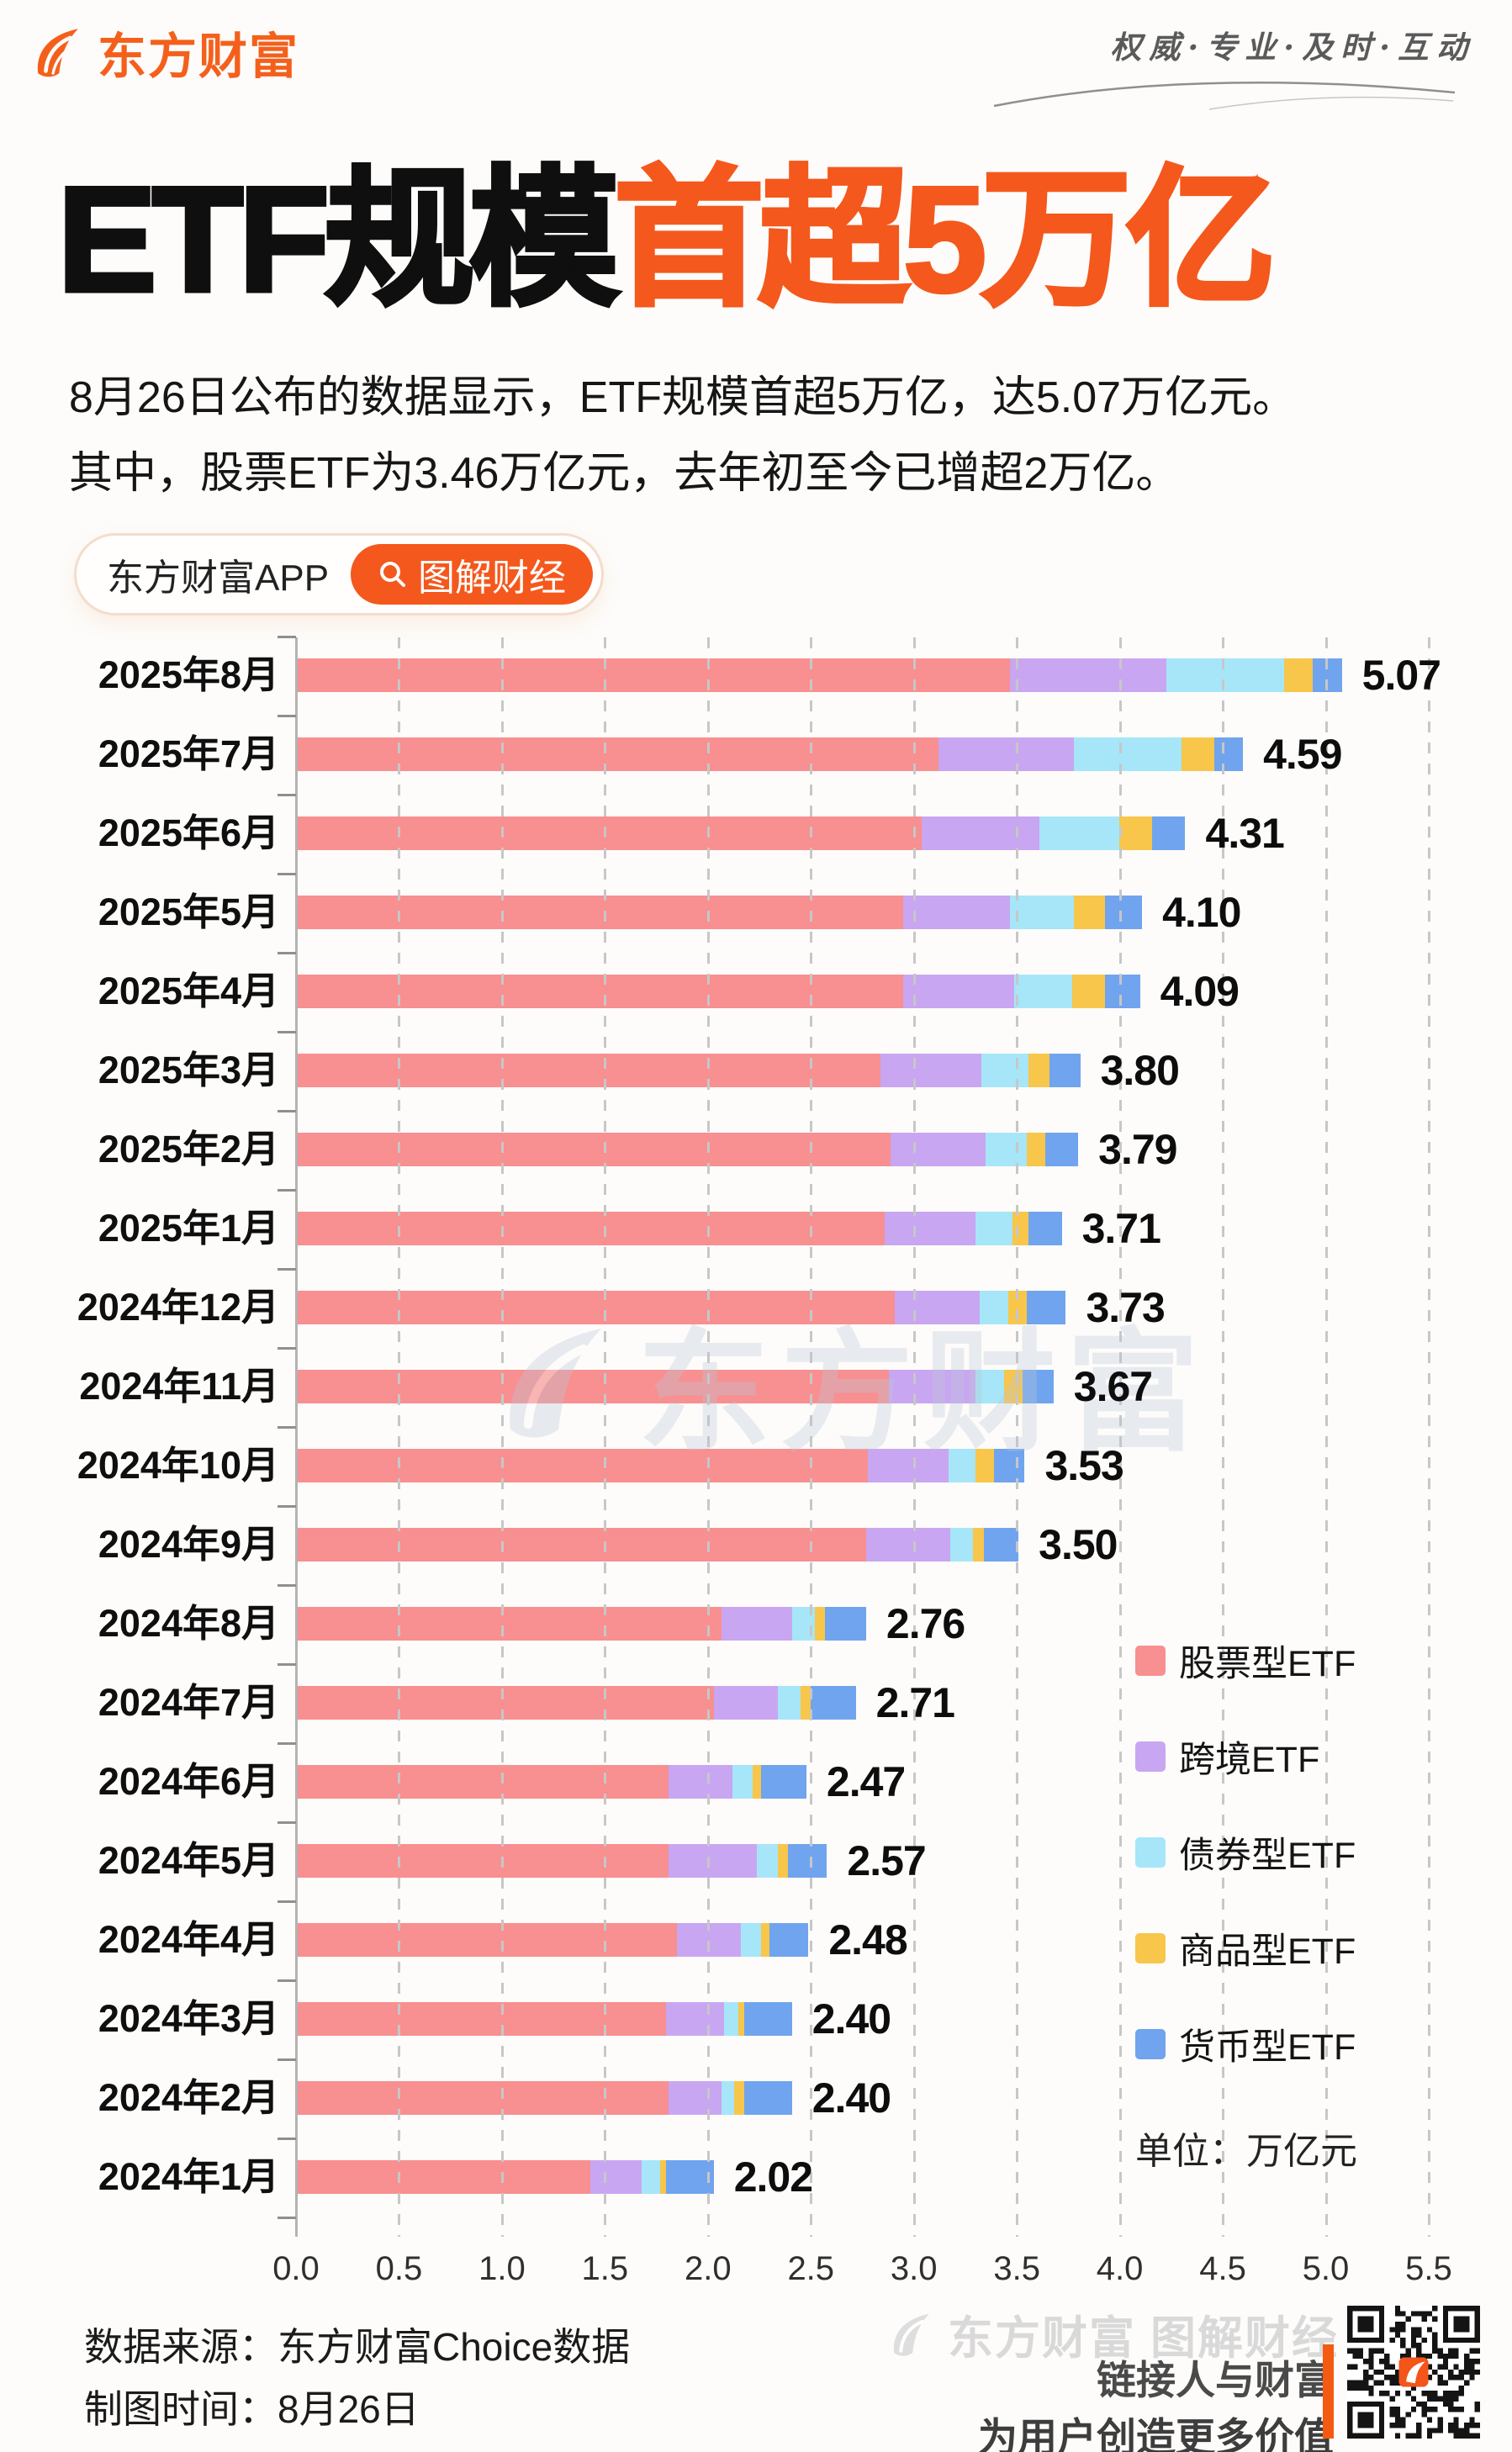 This screenshot has height=2452, width=1512. Describe the element at coordinates (1292, 47) in the screenshot. I see `brand-slogan: 权威·专业·及时·互动` at that location.